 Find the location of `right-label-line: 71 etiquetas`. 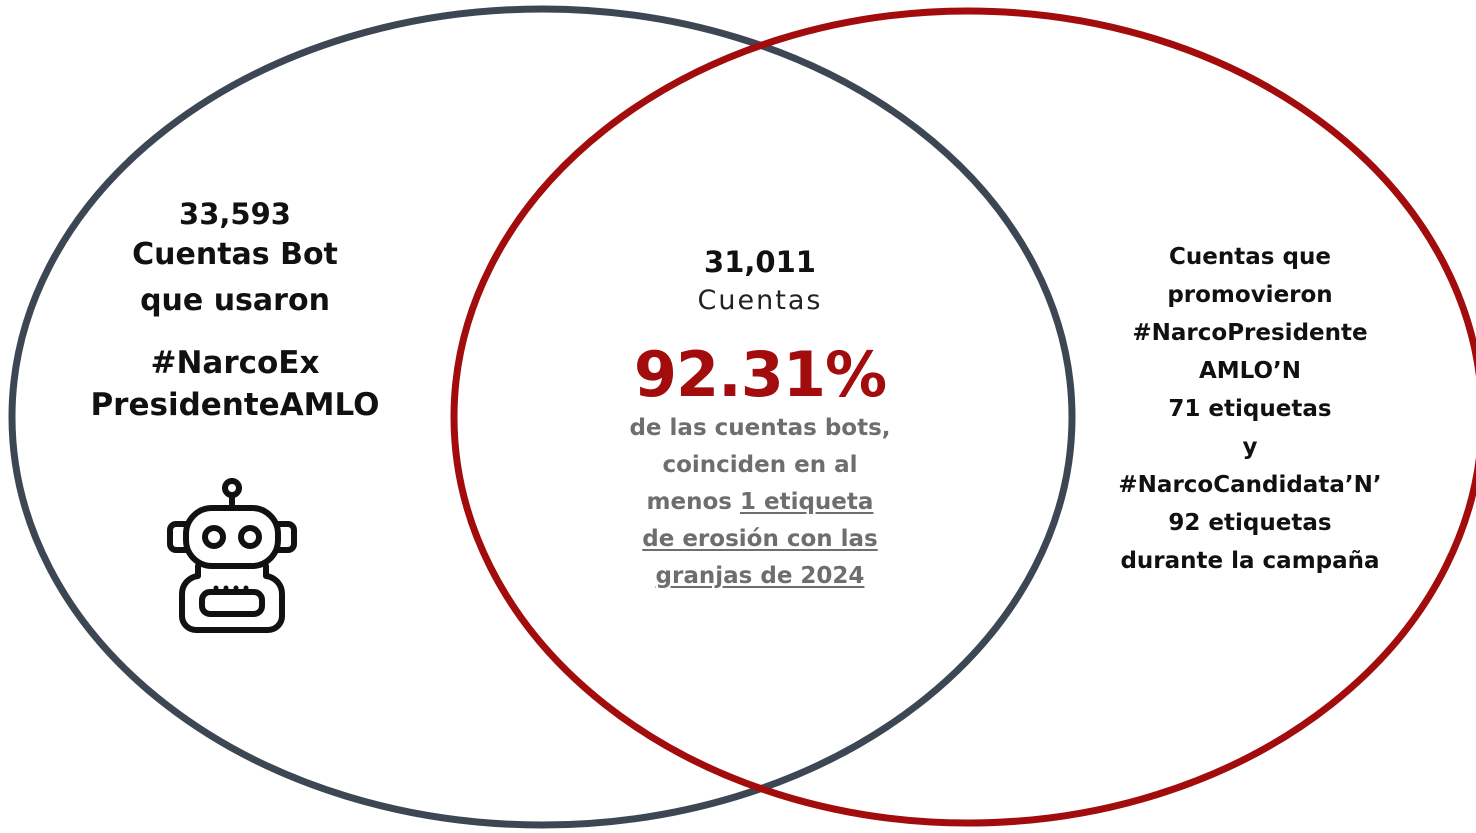

right-label-line: 71 etiquetas is located at coordinates (1250, 409).